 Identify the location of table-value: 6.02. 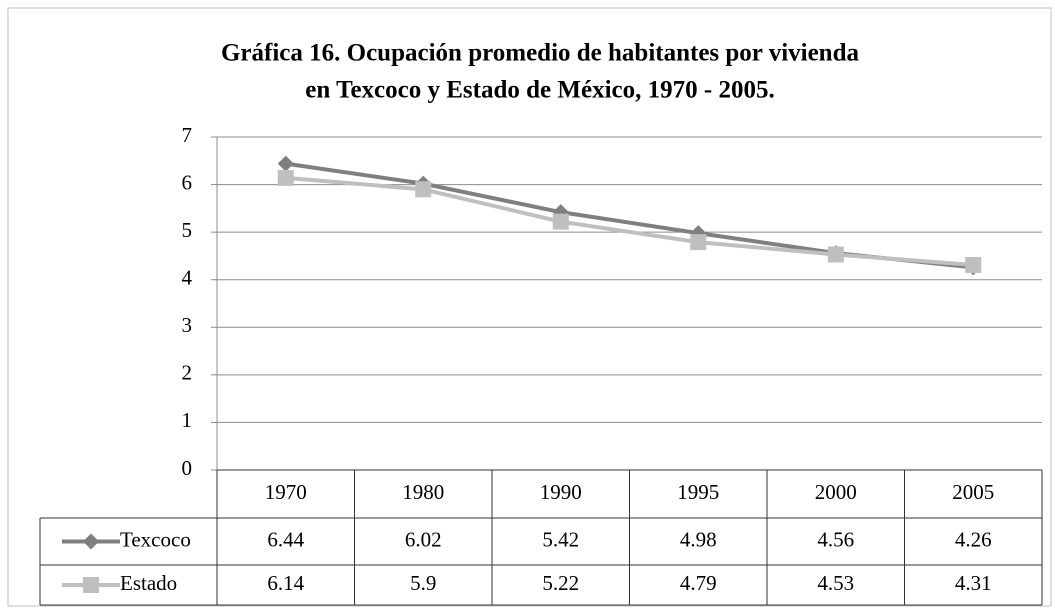
(423, 539).